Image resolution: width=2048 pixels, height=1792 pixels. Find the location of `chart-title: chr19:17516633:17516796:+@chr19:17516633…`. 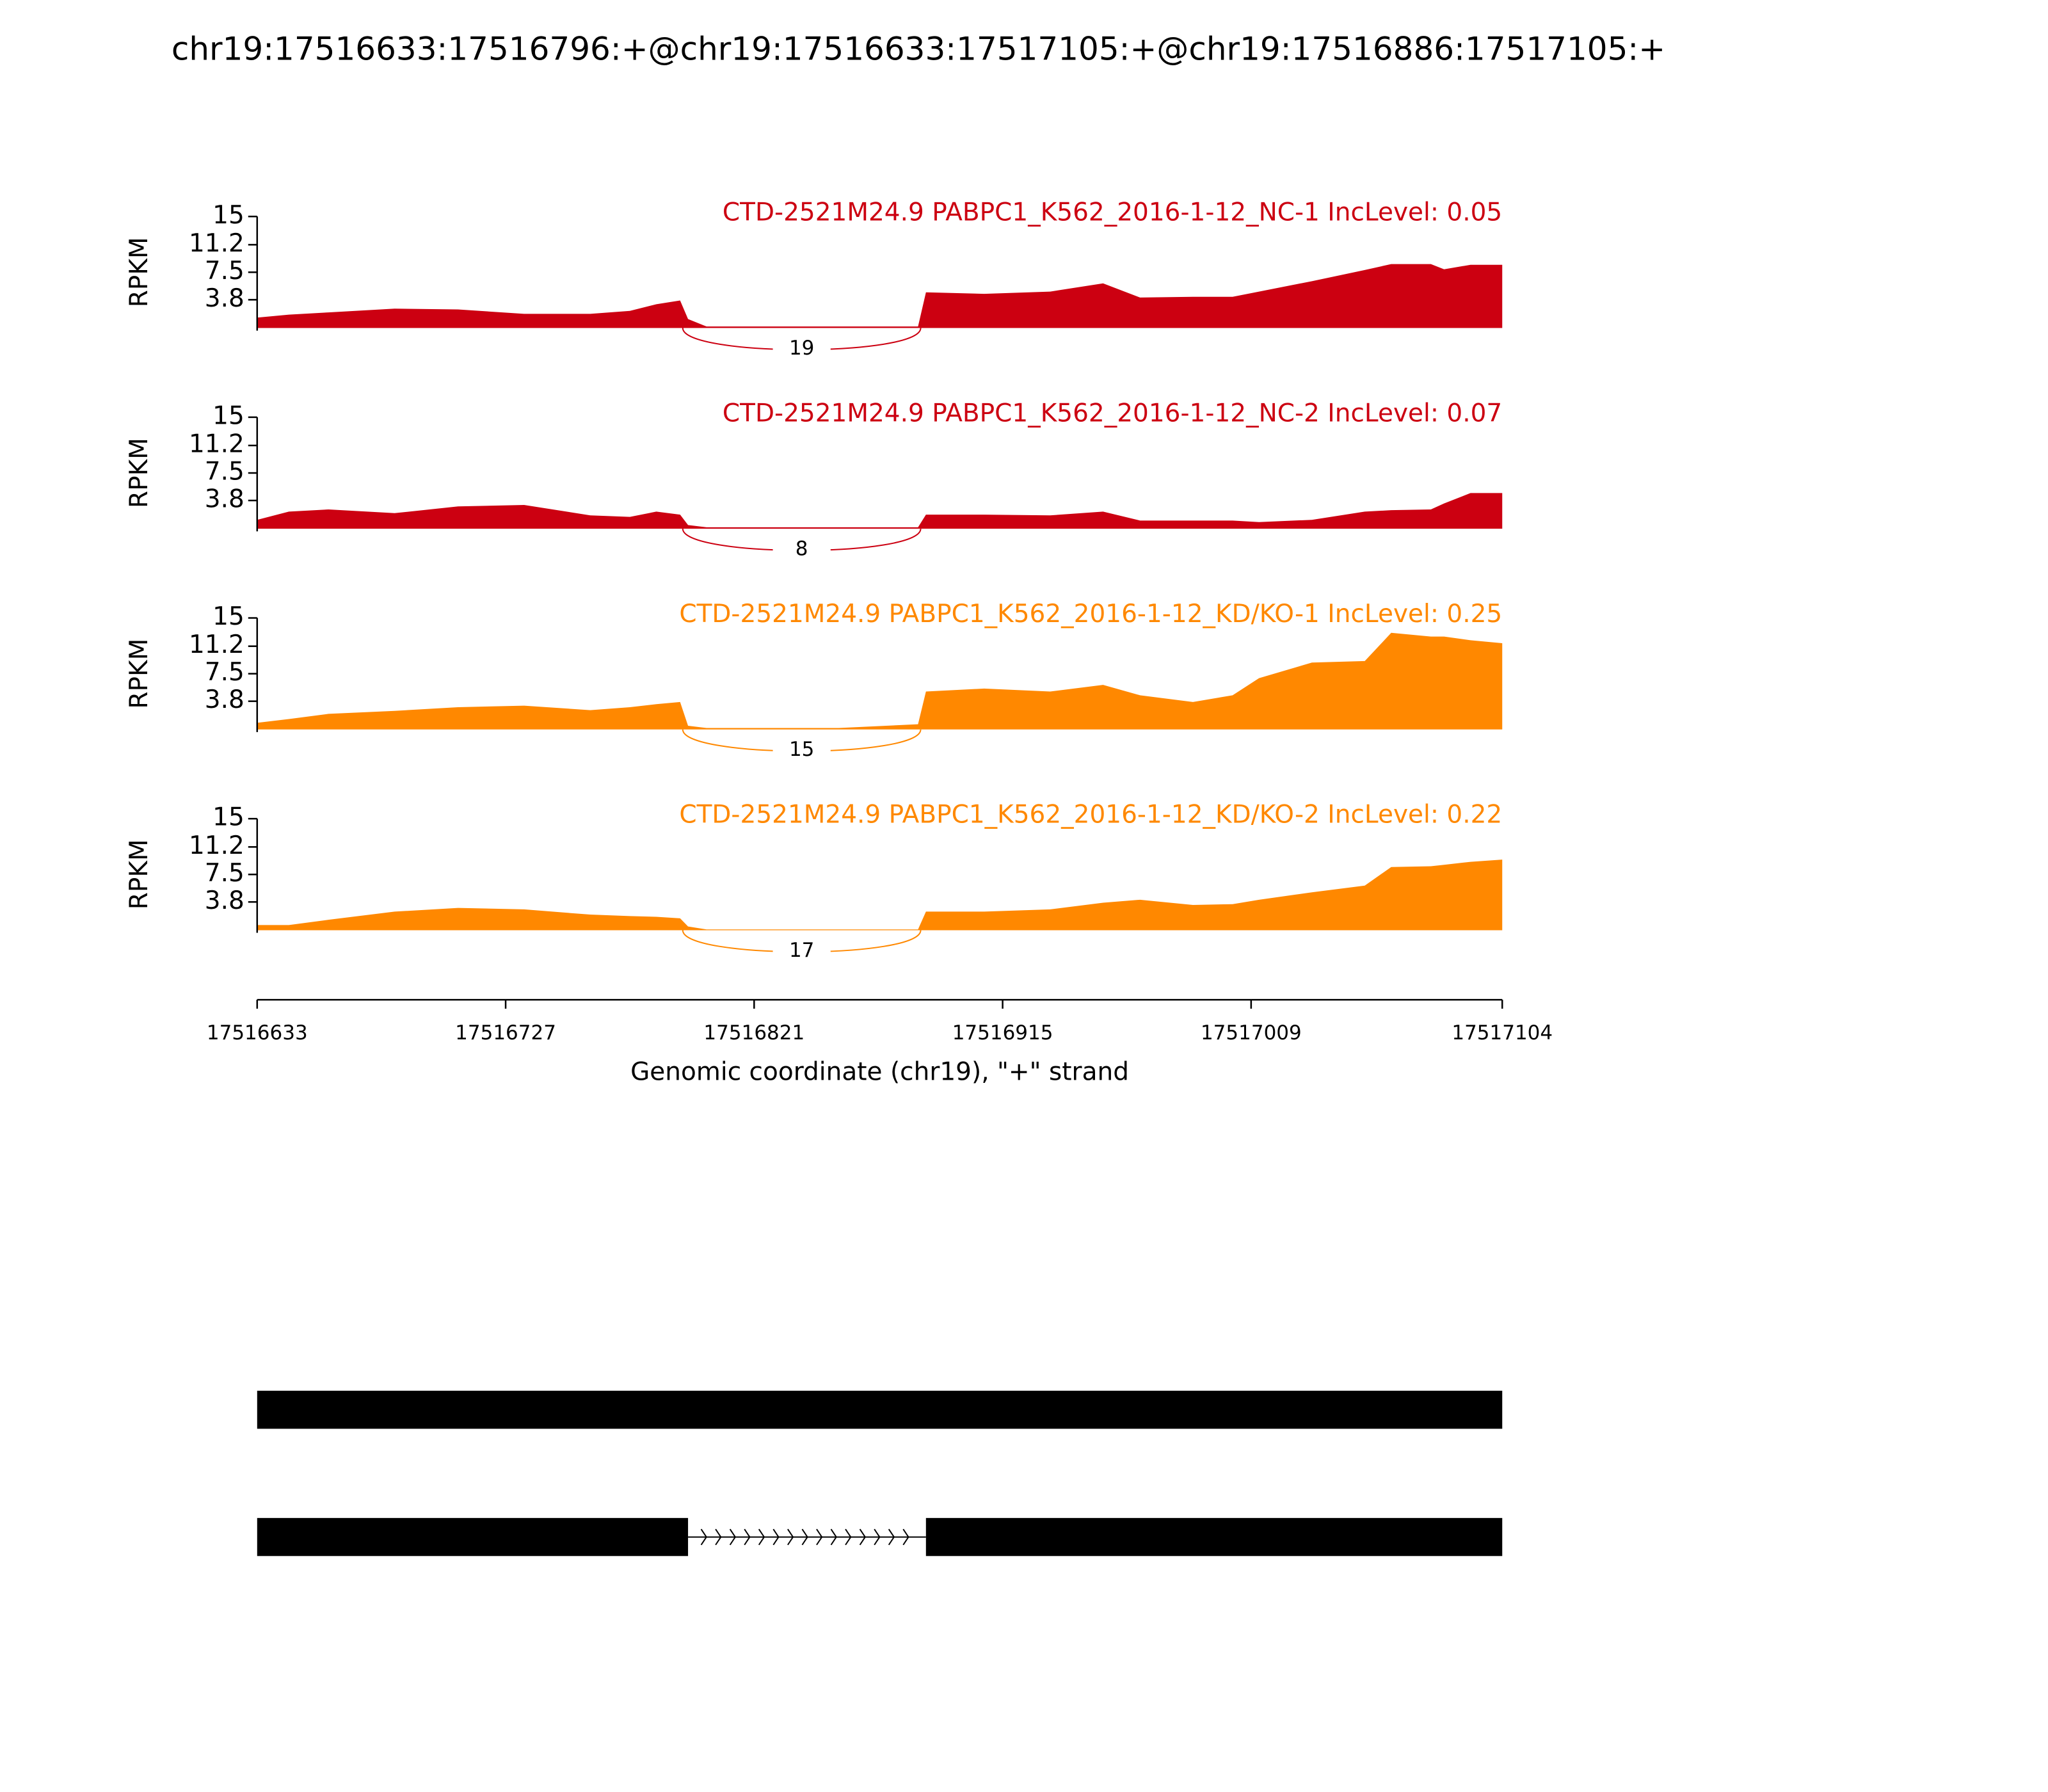

chart-title: chr19:17516633:17516796:+@chr19:17516633… is located at coordinates (918, 49).